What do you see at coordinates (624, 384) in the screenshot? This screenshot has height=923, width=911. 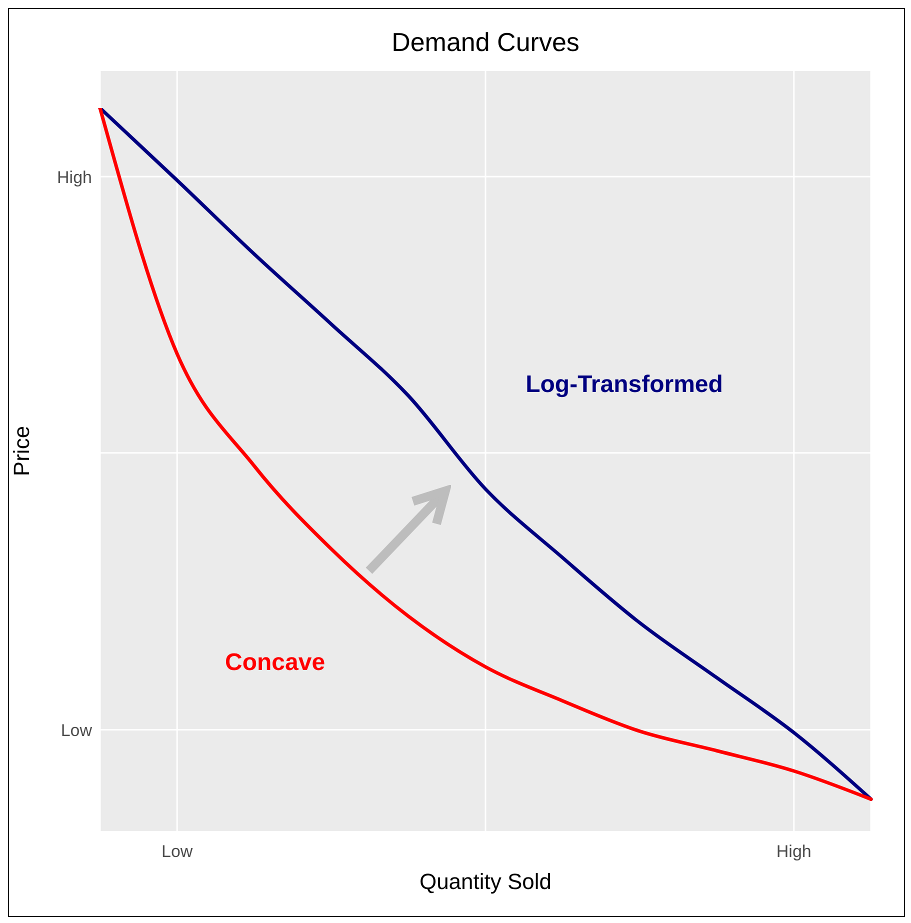 I see `text: Log-Transformed` at bounding box center [624, 384].